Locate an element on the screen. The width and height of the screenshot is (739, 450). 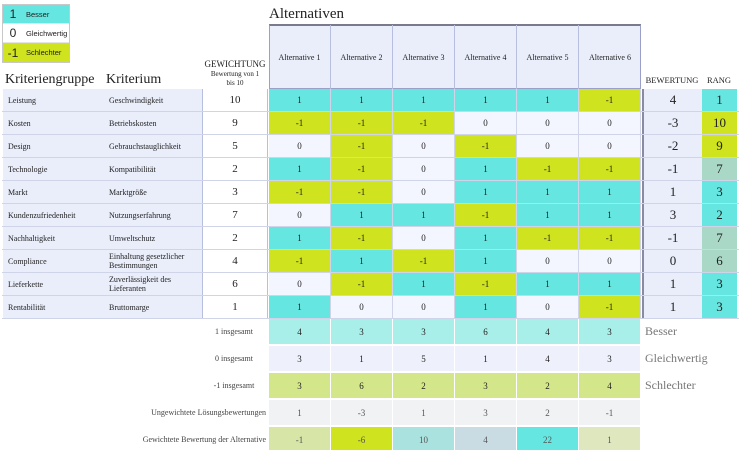
summary-label: Ungewichtete Lösungsbewertungen is located at coordinates (208, 412).